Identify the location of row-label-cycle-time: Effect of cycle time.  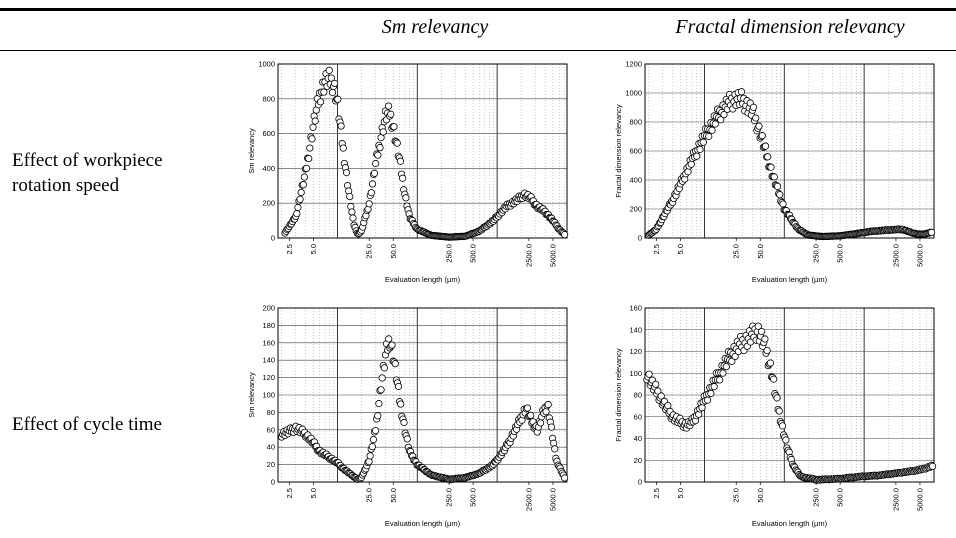
(87, 424).